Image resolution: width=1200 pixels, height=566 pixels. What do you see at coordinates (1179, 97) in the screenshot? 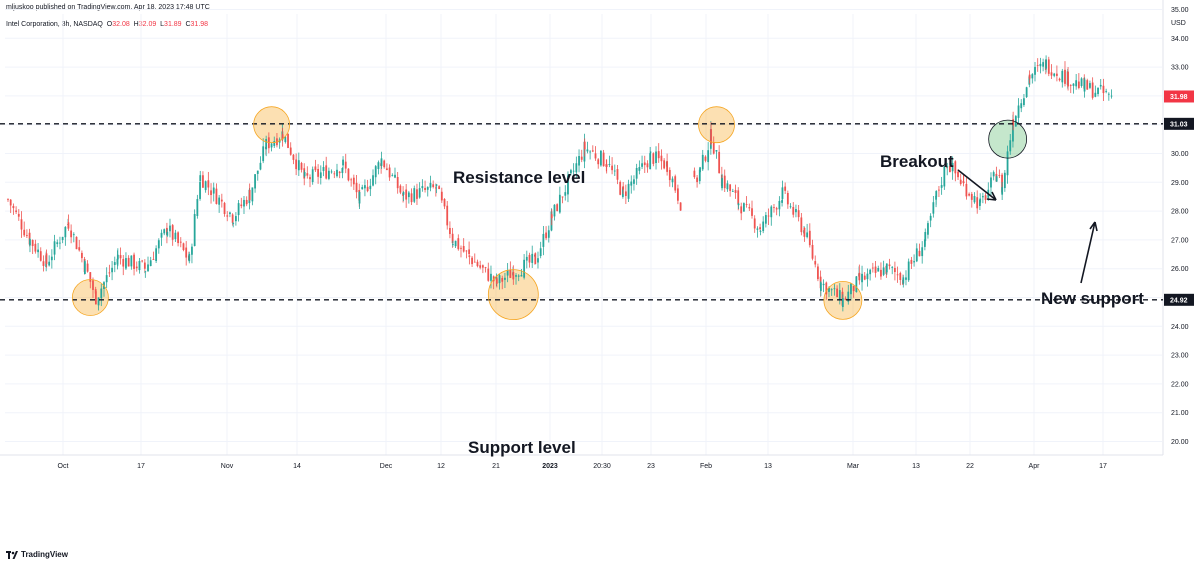
I see `last-price-label: 31.98` at bounding box center [1179, 97].